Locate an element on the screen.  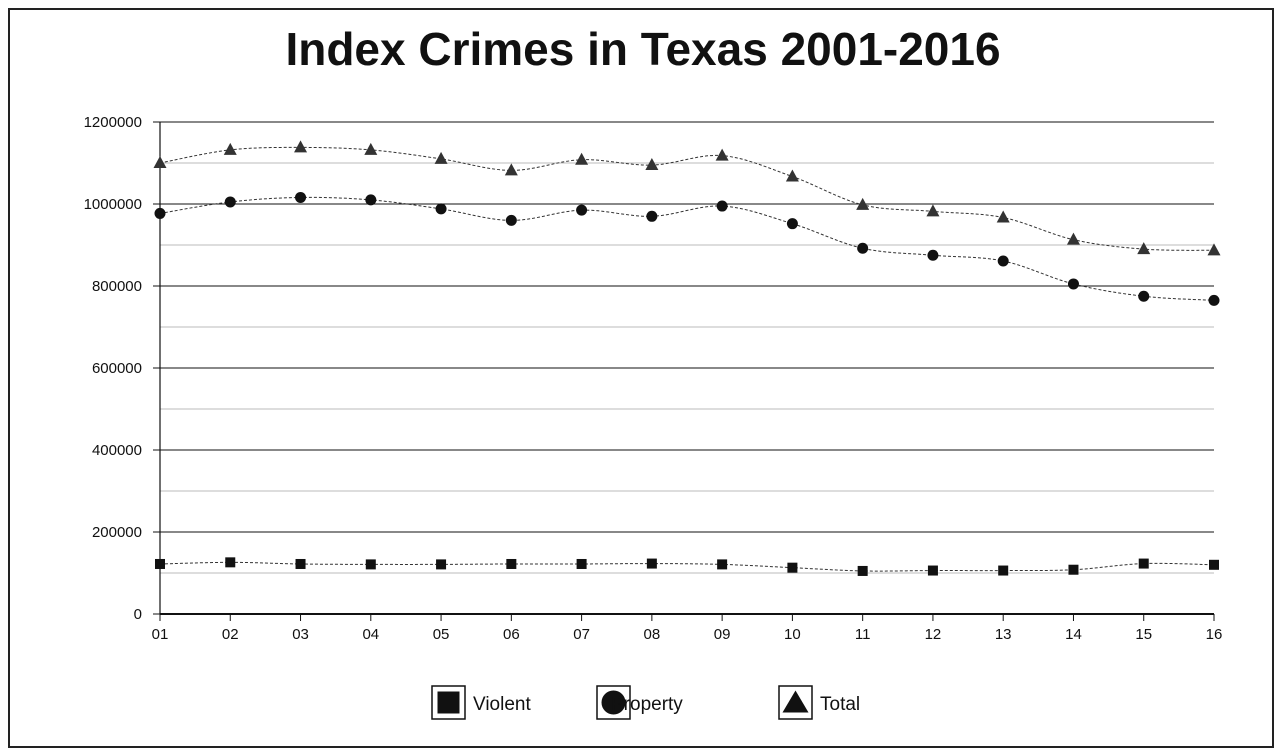
legend-circle-icon is located at coordinates (613, 702).